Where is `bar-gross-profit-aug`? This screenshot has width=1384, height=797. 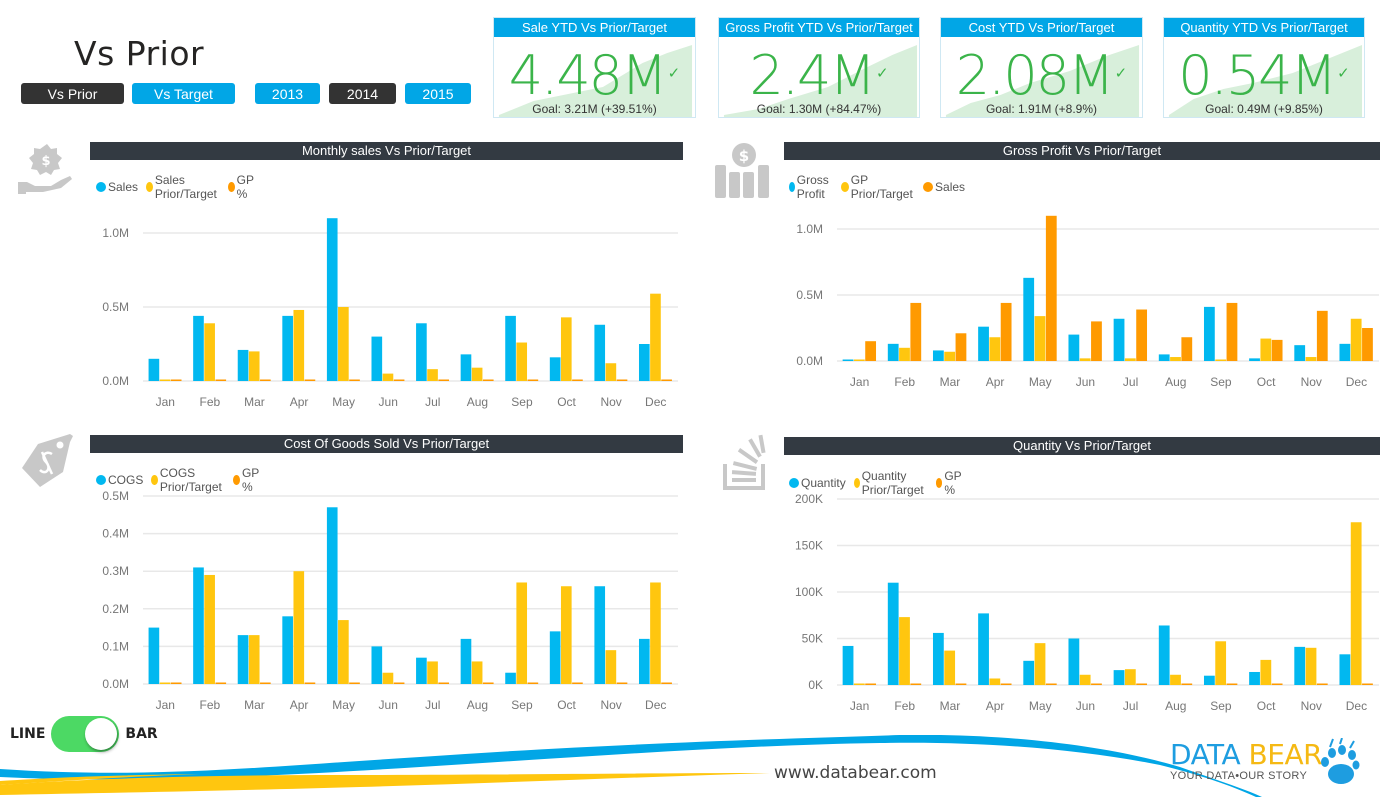
bar-gross-profit-aug is located at coordinates (1164, 357).